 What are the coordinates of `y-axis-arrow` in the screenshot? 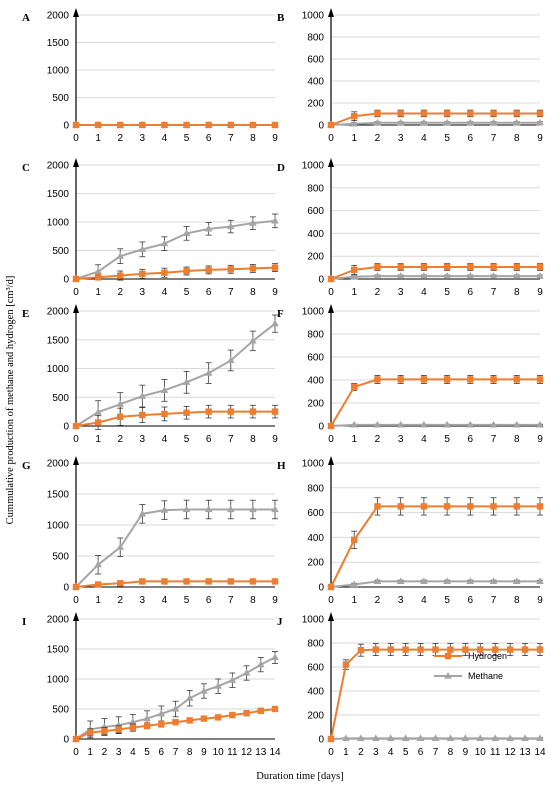 It's located at (331, 460).